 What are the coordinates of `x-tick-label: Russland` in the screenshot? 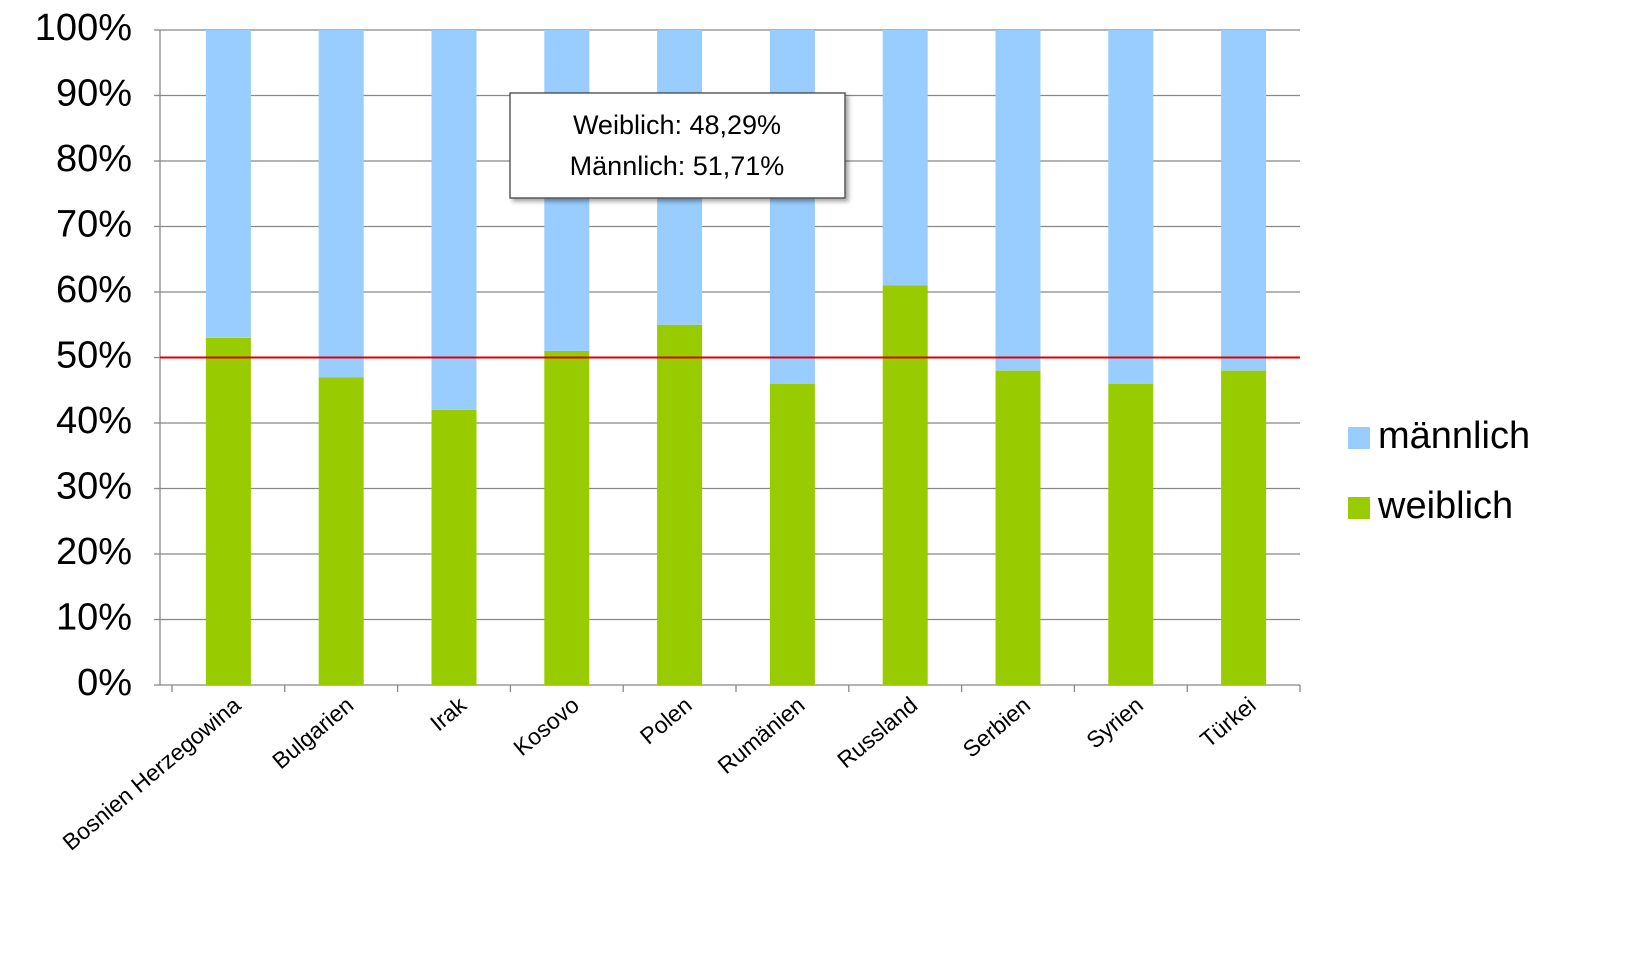 It's located at (877, 733).